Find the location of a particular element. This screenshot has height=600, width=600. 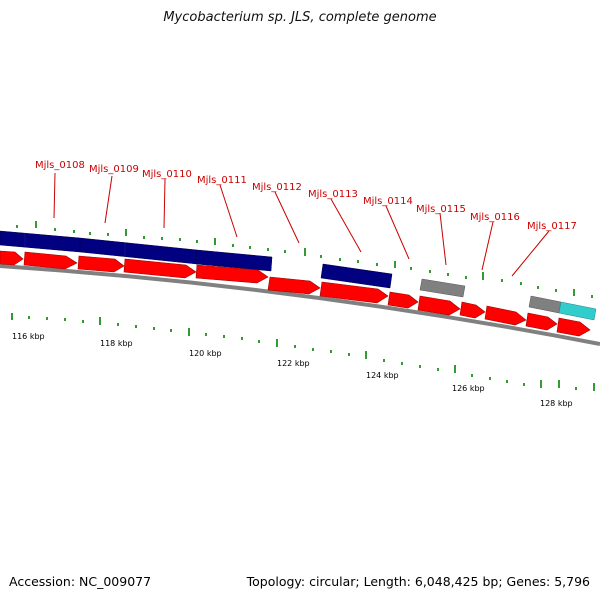

map-title: Mycobacterium sp. JLS, complete genome is located at coordinates (300, 17).